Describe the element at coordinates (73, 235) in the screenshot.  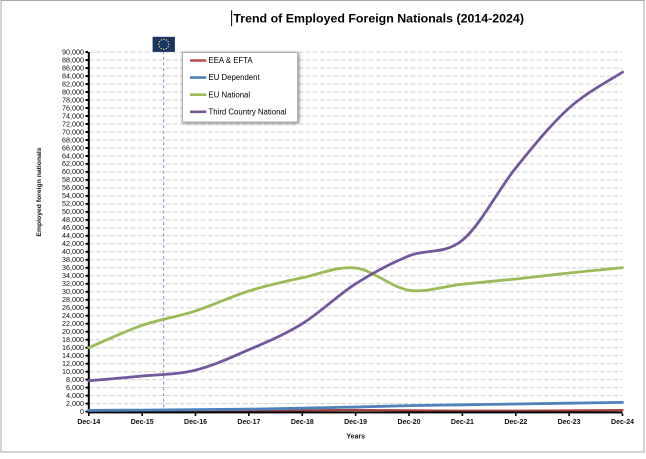
I see `svg-text: 44,000` at that location.